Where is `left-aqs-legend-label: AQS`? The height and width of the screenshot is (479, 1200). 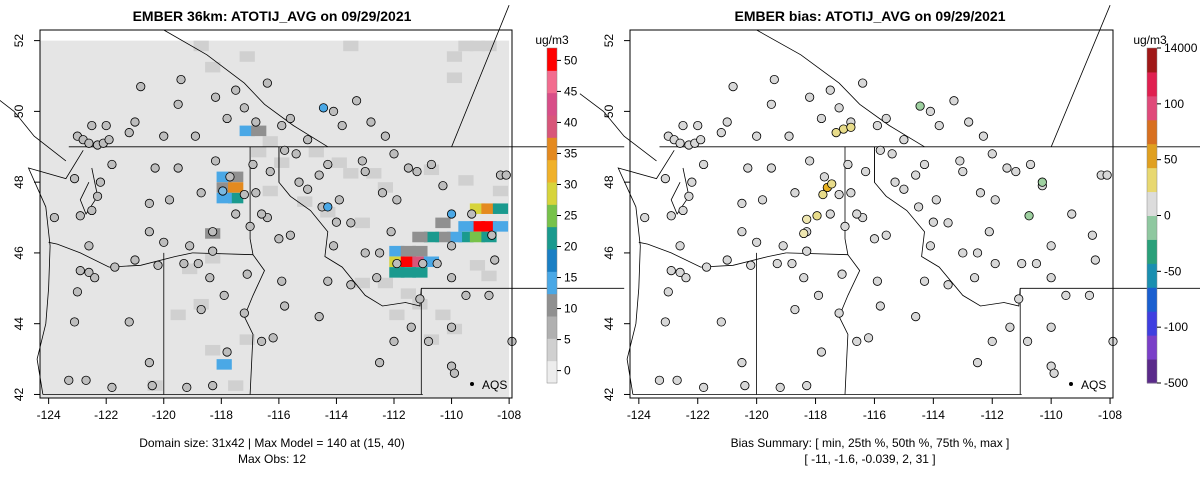
left-aqs-legend-label: AQS is located at coordinates (494, 385).